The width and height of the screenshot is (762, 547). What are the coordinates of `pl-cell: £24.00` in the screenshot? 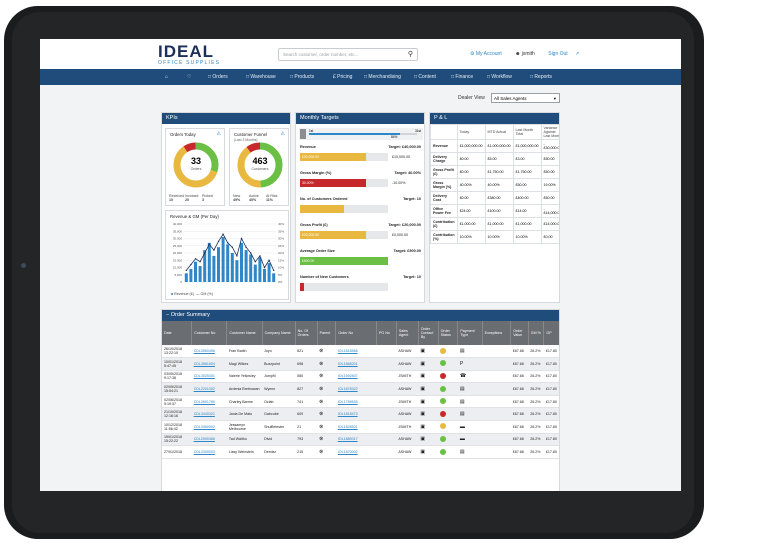 It's located at (471, 211).